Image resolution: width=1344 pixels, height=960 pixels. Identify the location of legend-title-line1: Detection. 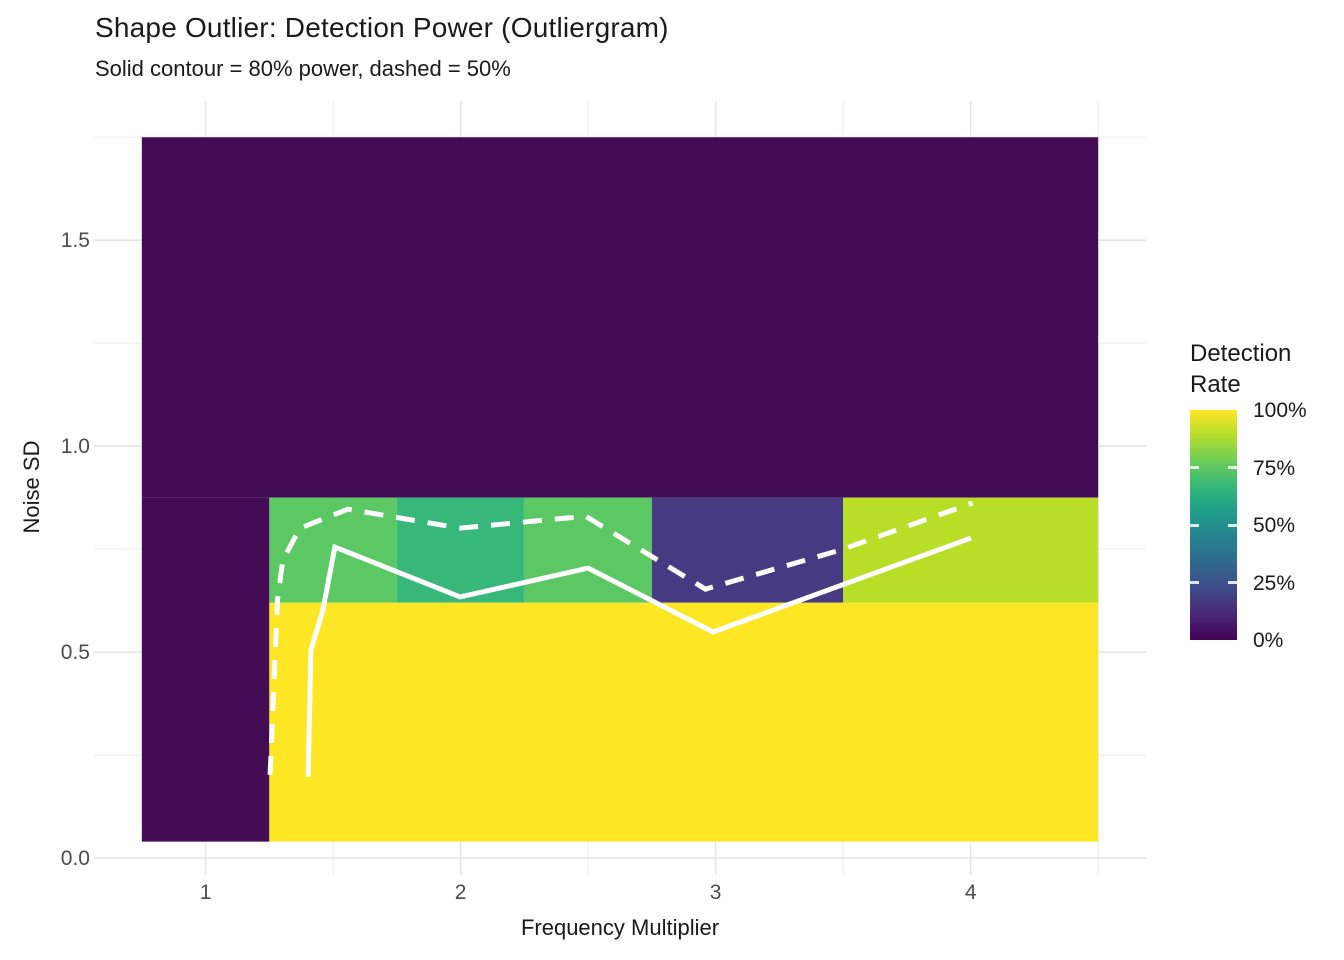
(1241, 353).